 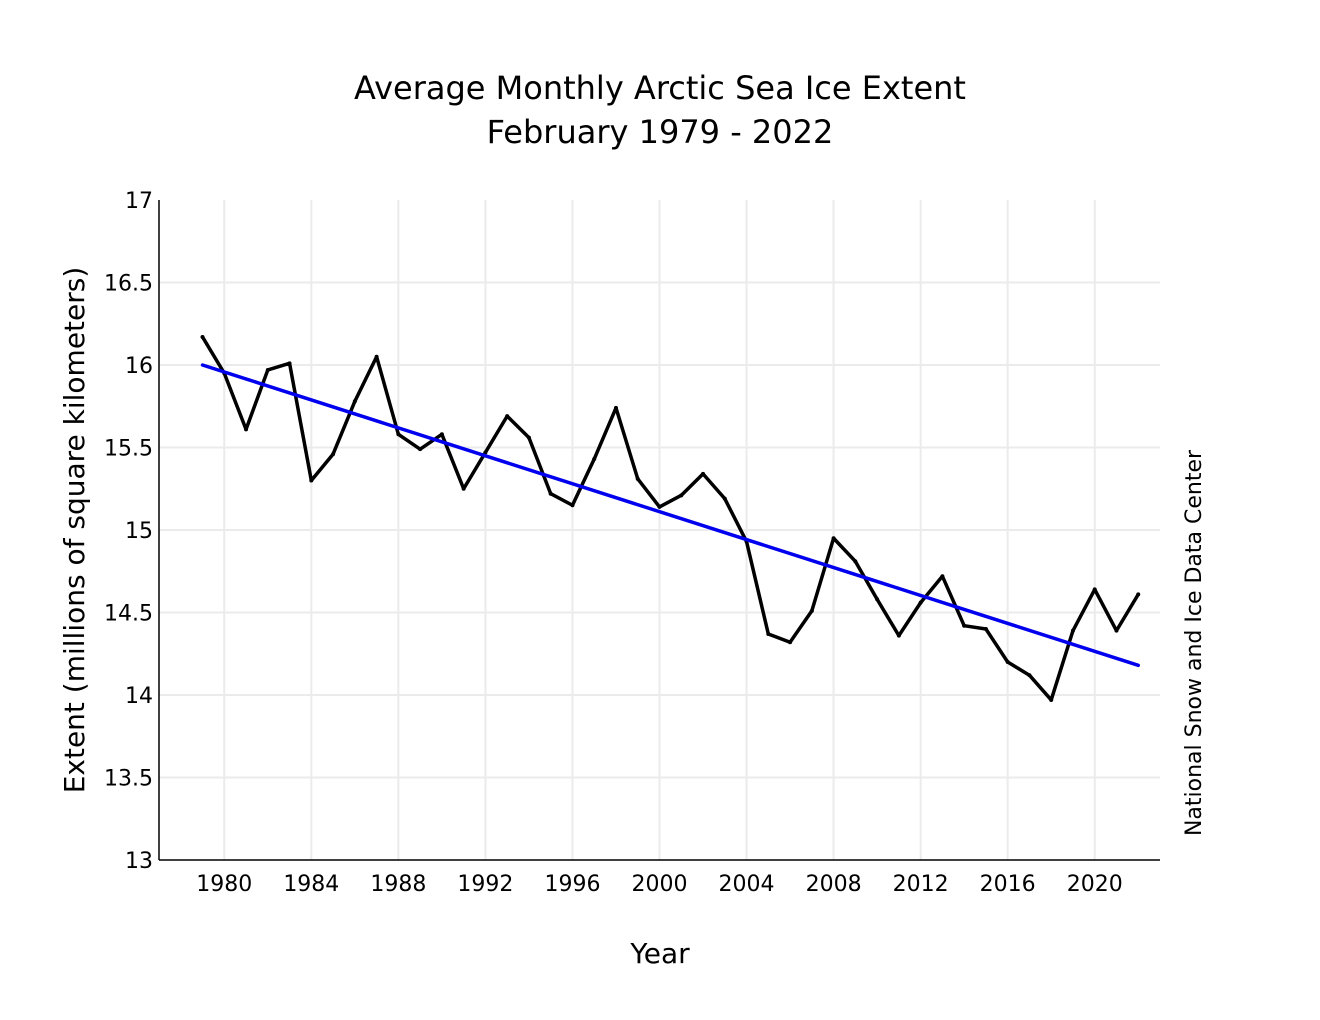 What do you see at coordinates (637, 478) in the screenshot?
I see `data-point-1999` at bounding box center [637, 478].